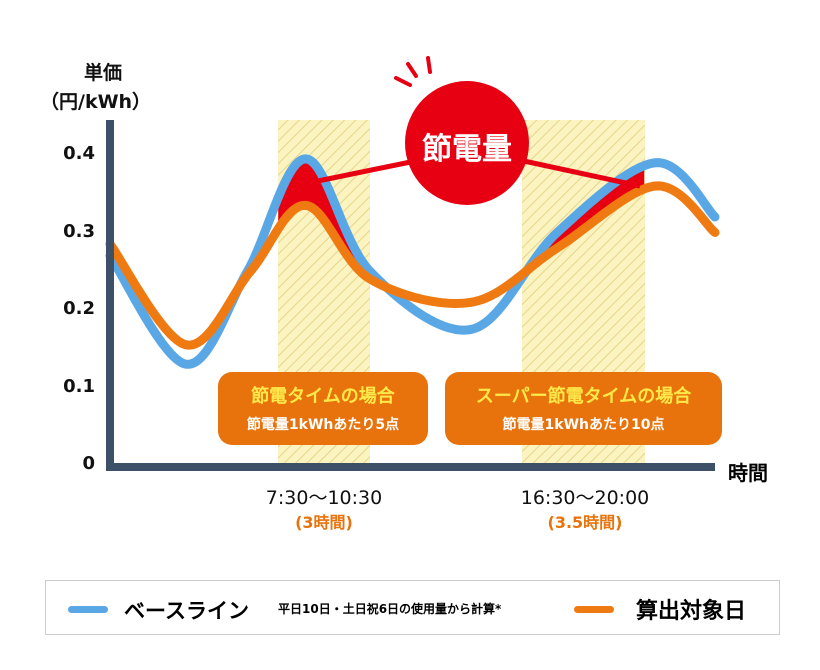 The height and width of the screenshot is (670, 820). I want to click on target-legend-swatch, so click(594, 609).